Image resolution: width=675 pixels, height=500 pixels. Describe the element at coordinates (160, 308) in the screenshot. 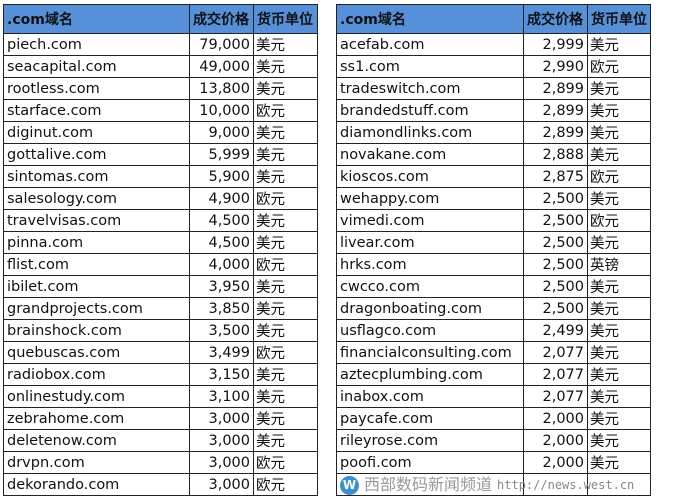

I see `table-row: grandprojects.com 3,850 美元` at that location.